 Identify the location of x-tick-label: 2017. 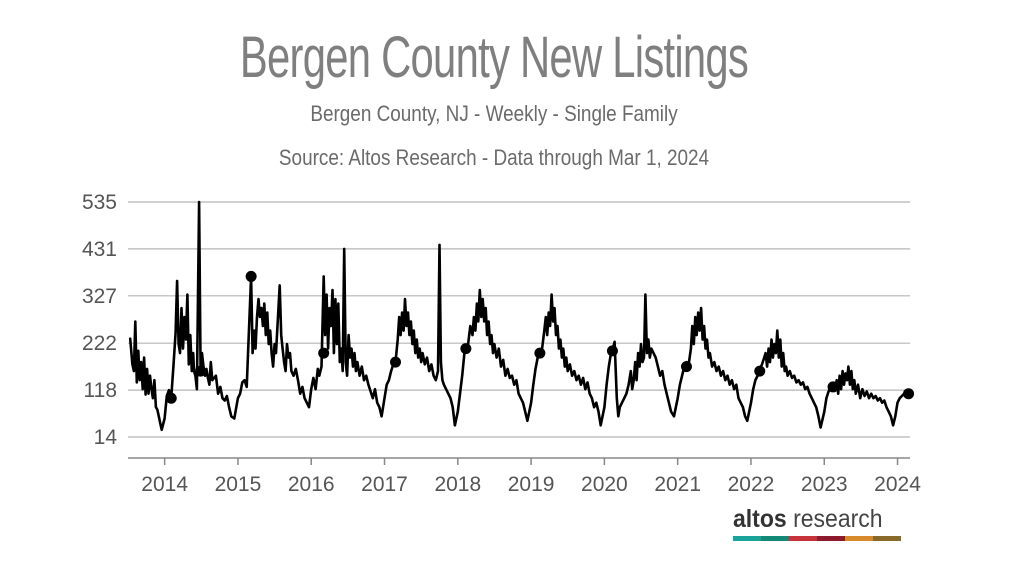
(384, 484).